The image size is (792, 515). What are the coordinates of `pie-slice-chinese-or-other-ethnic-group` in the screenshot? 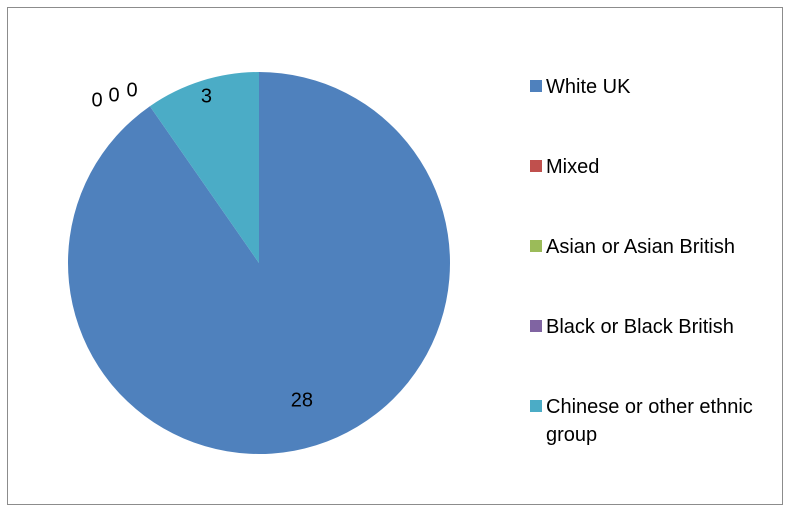 It's located at (204, 167).